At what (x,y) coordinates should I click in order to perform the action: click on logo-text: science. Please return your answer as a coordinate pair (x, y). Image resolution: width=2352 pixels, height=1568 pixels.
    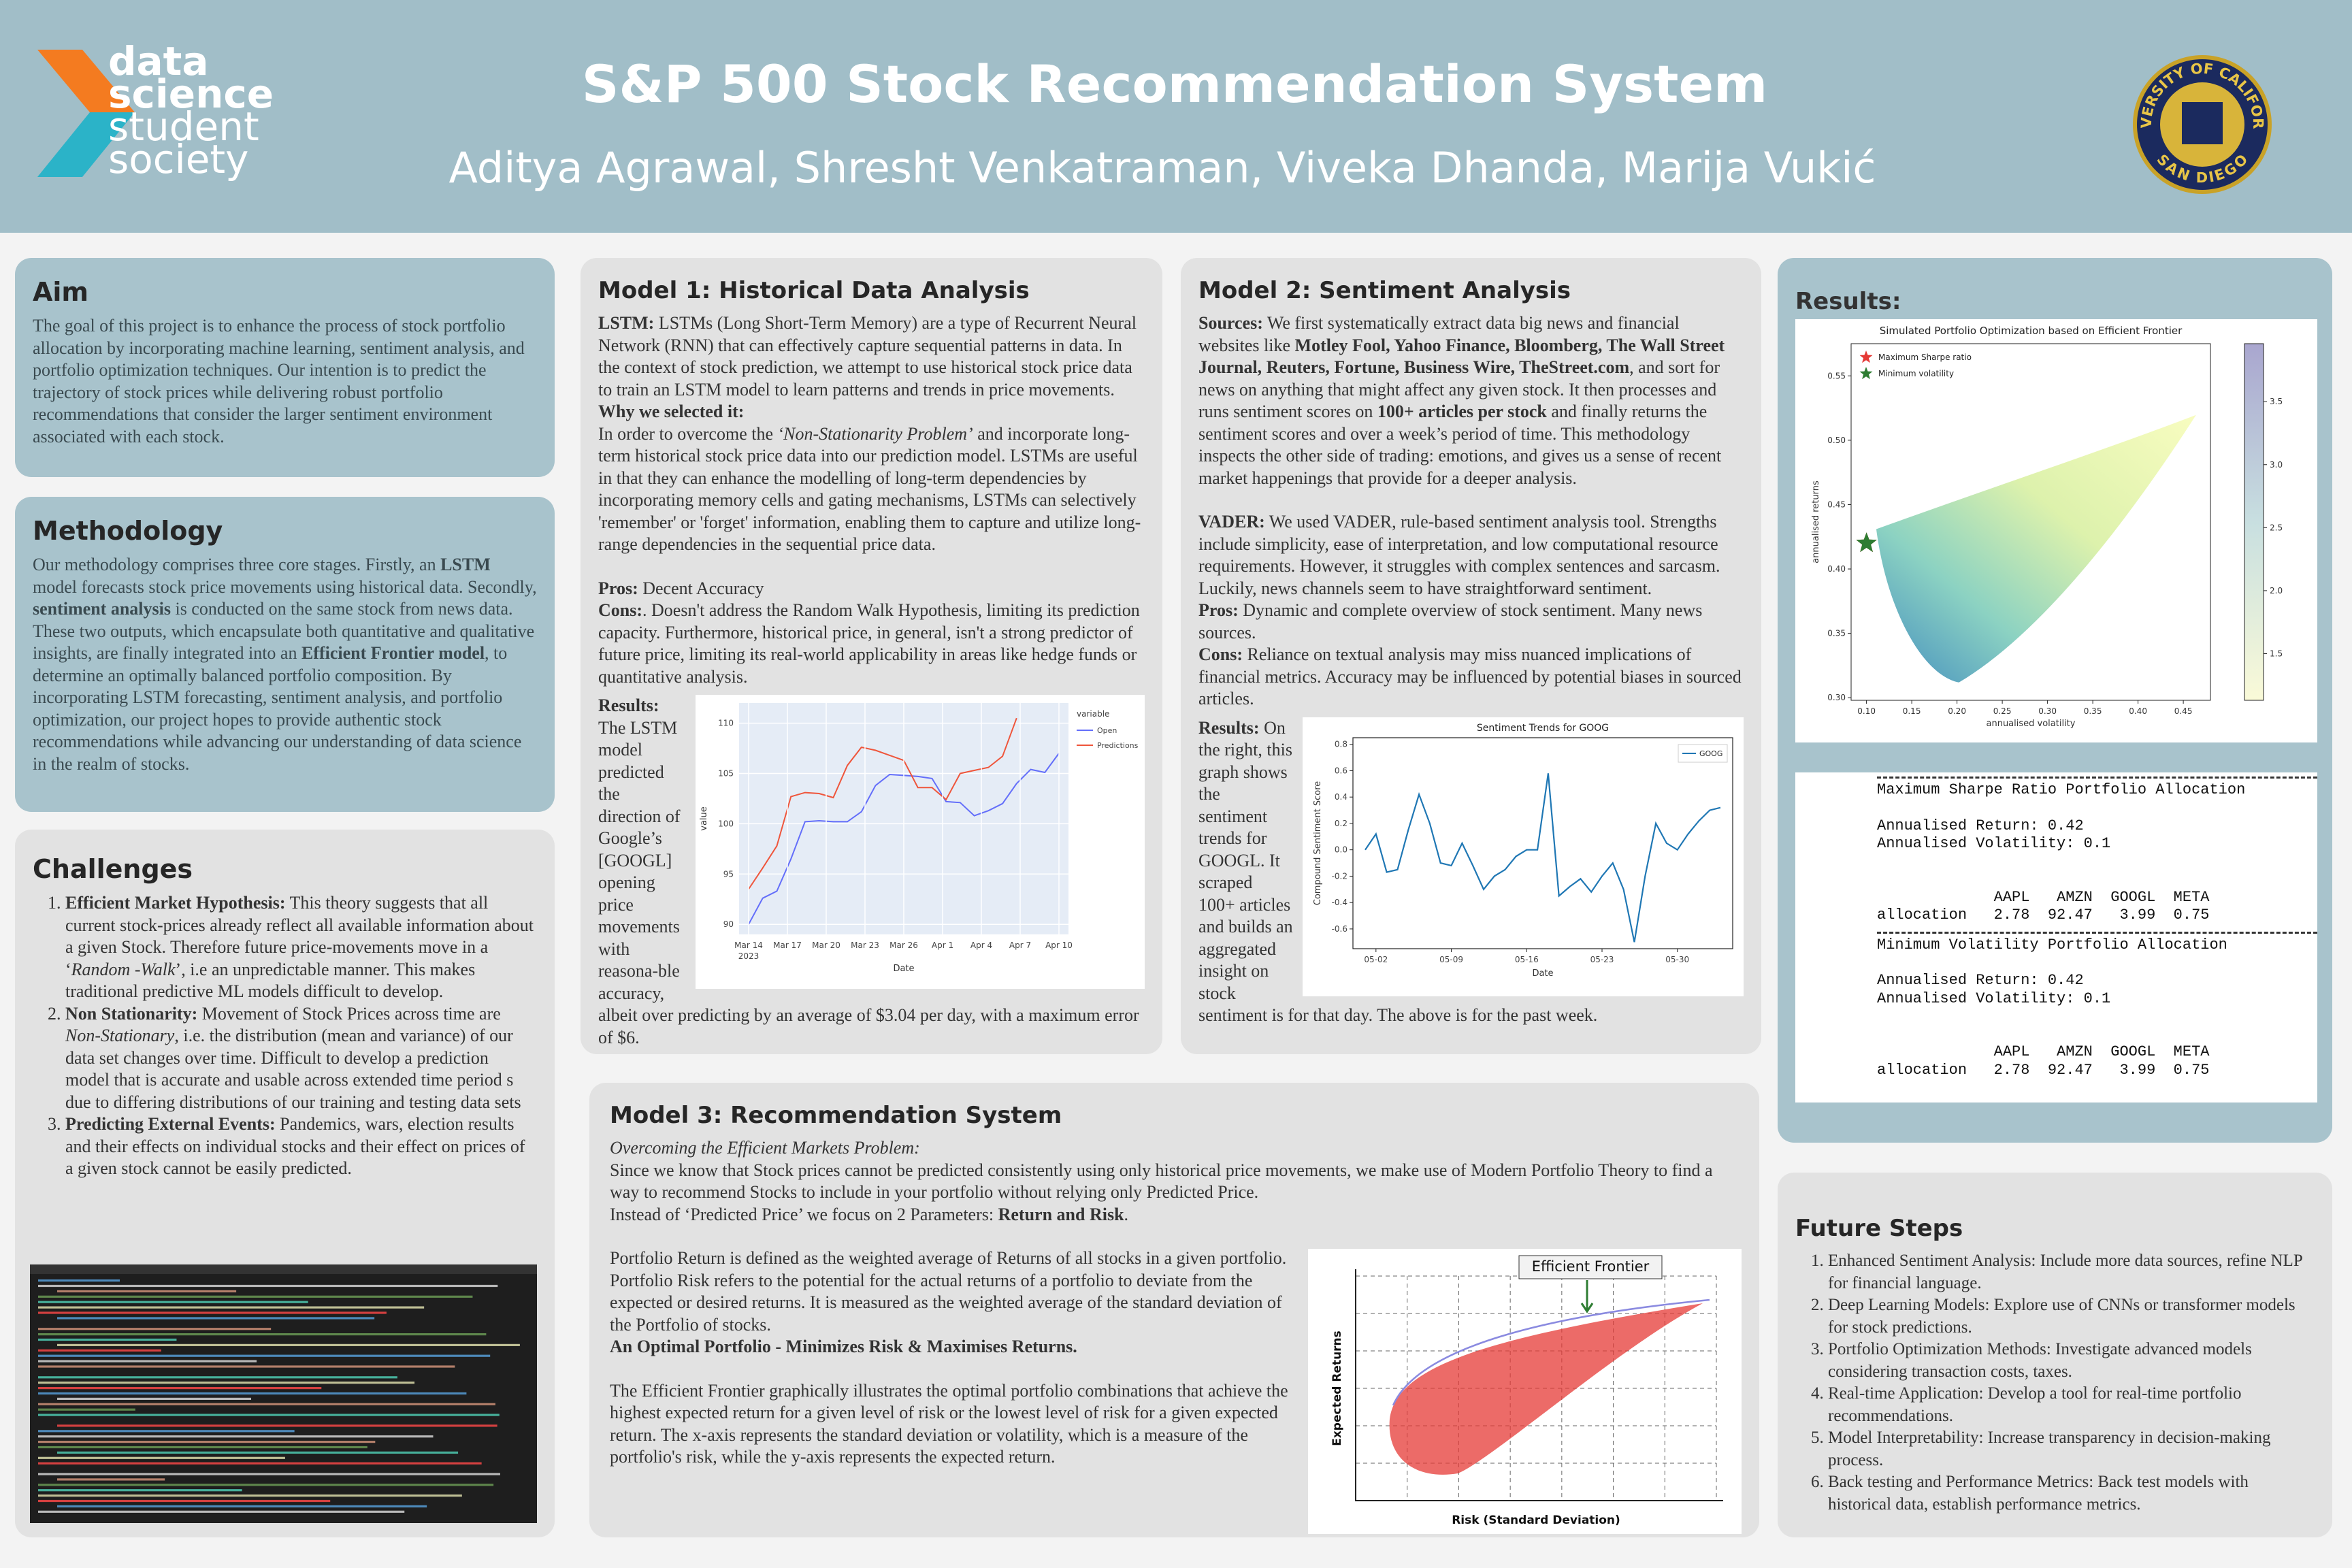
    Looking at the image, I should click on (191, 94).